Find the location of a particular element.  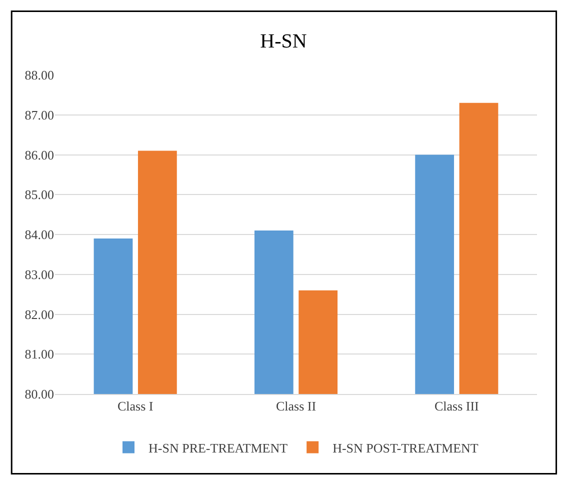

x-tick-label: Class III is located at coordinates (456, 406).